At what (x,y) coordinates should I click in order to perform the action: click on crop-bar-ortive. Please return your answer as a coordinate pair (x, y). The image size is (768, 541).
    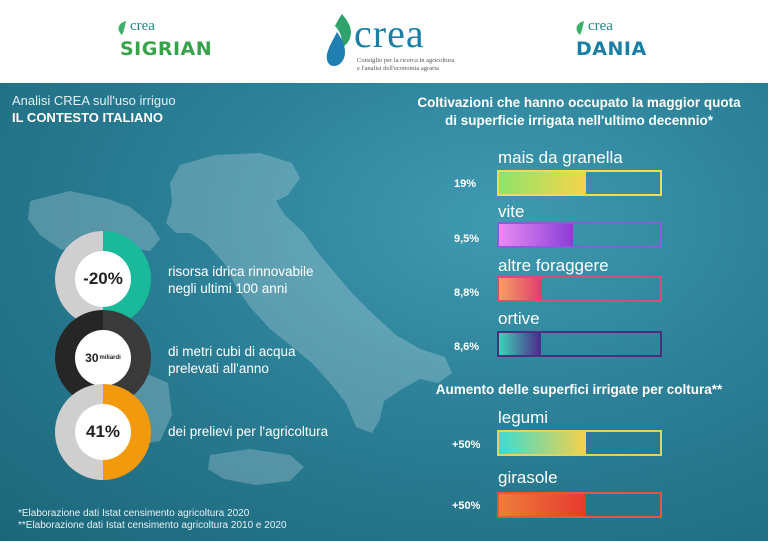
    Looking at the image, I should click on (579, 344).